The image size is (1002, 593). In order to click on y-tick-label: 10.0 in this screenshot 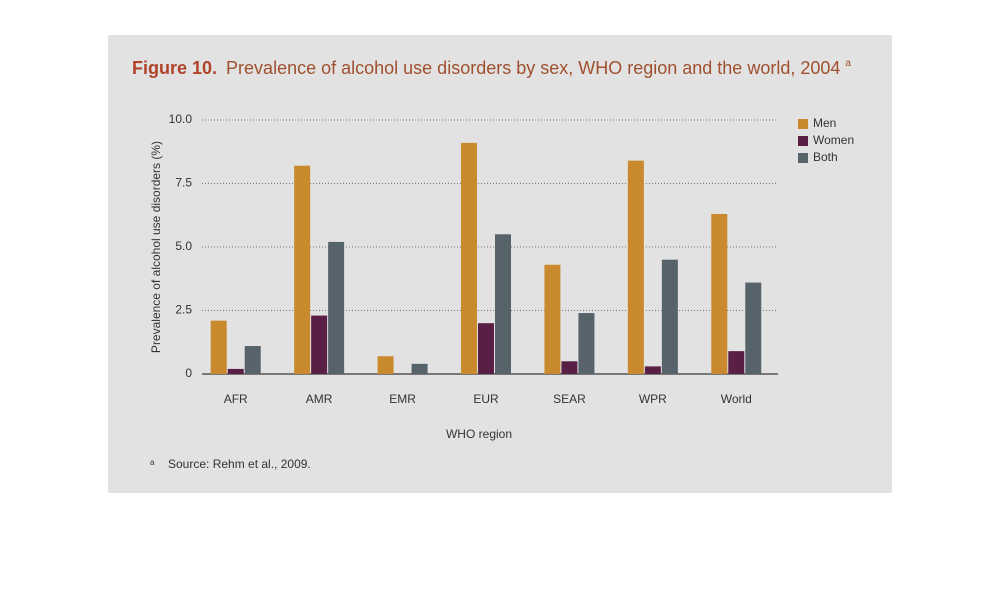, I will do `click(181, 119)`.